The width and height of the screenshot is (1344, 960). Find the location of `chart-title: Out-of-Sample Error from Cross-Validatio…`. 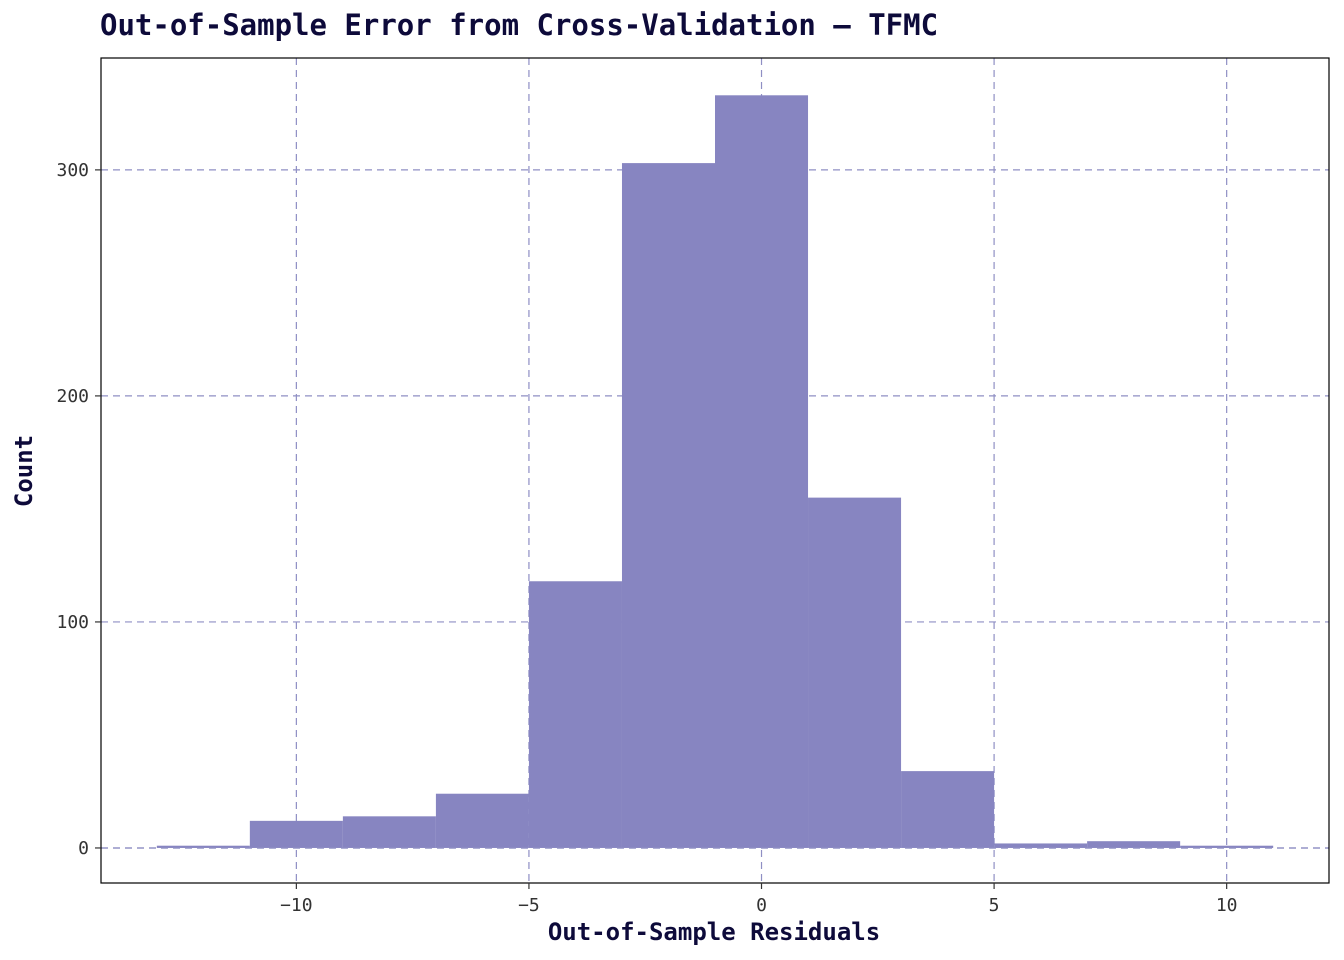

chart-title: Out-of-Sample Error from Cross-Validatio… is located at coordinates (519, 25).